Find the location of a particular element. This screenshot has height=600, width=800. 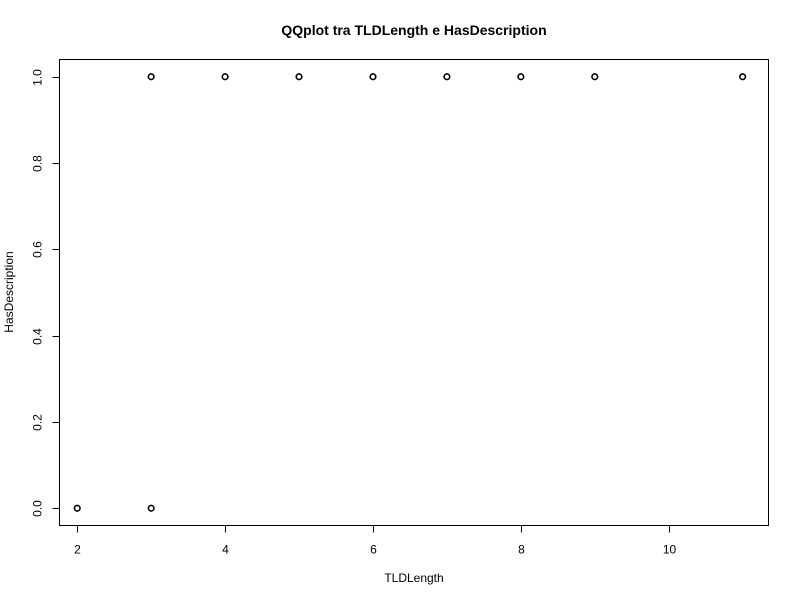

x-tick-label: 8 is located at coordinates (521, 550).